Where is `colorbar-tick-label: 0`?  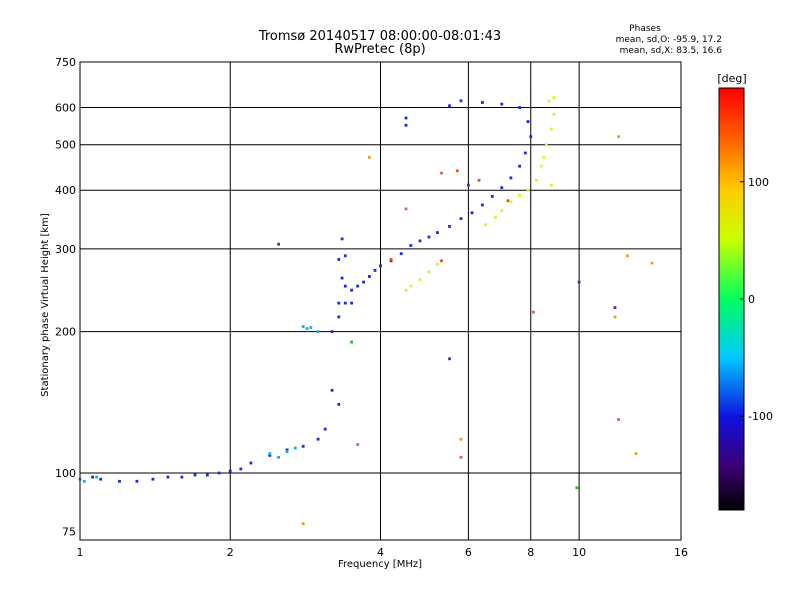 colorbar-tick-label: 0 is located at coordinates (751, 299).